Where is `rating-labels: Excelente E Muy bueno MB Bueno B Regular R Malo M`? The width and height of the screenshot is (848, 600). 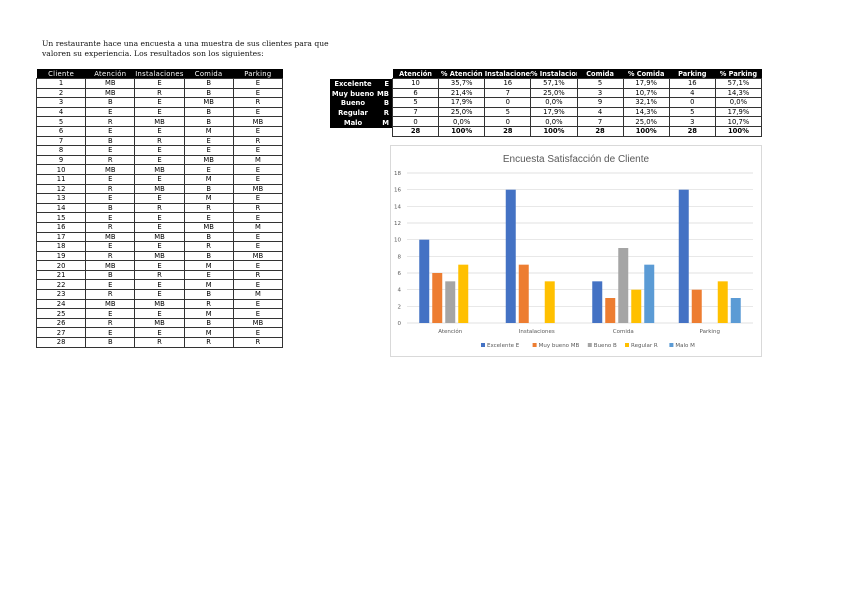
rating-labels: Excelente E Muy bueno MB Bueno B Regular R Malo M is located at coordinates (361, 103).